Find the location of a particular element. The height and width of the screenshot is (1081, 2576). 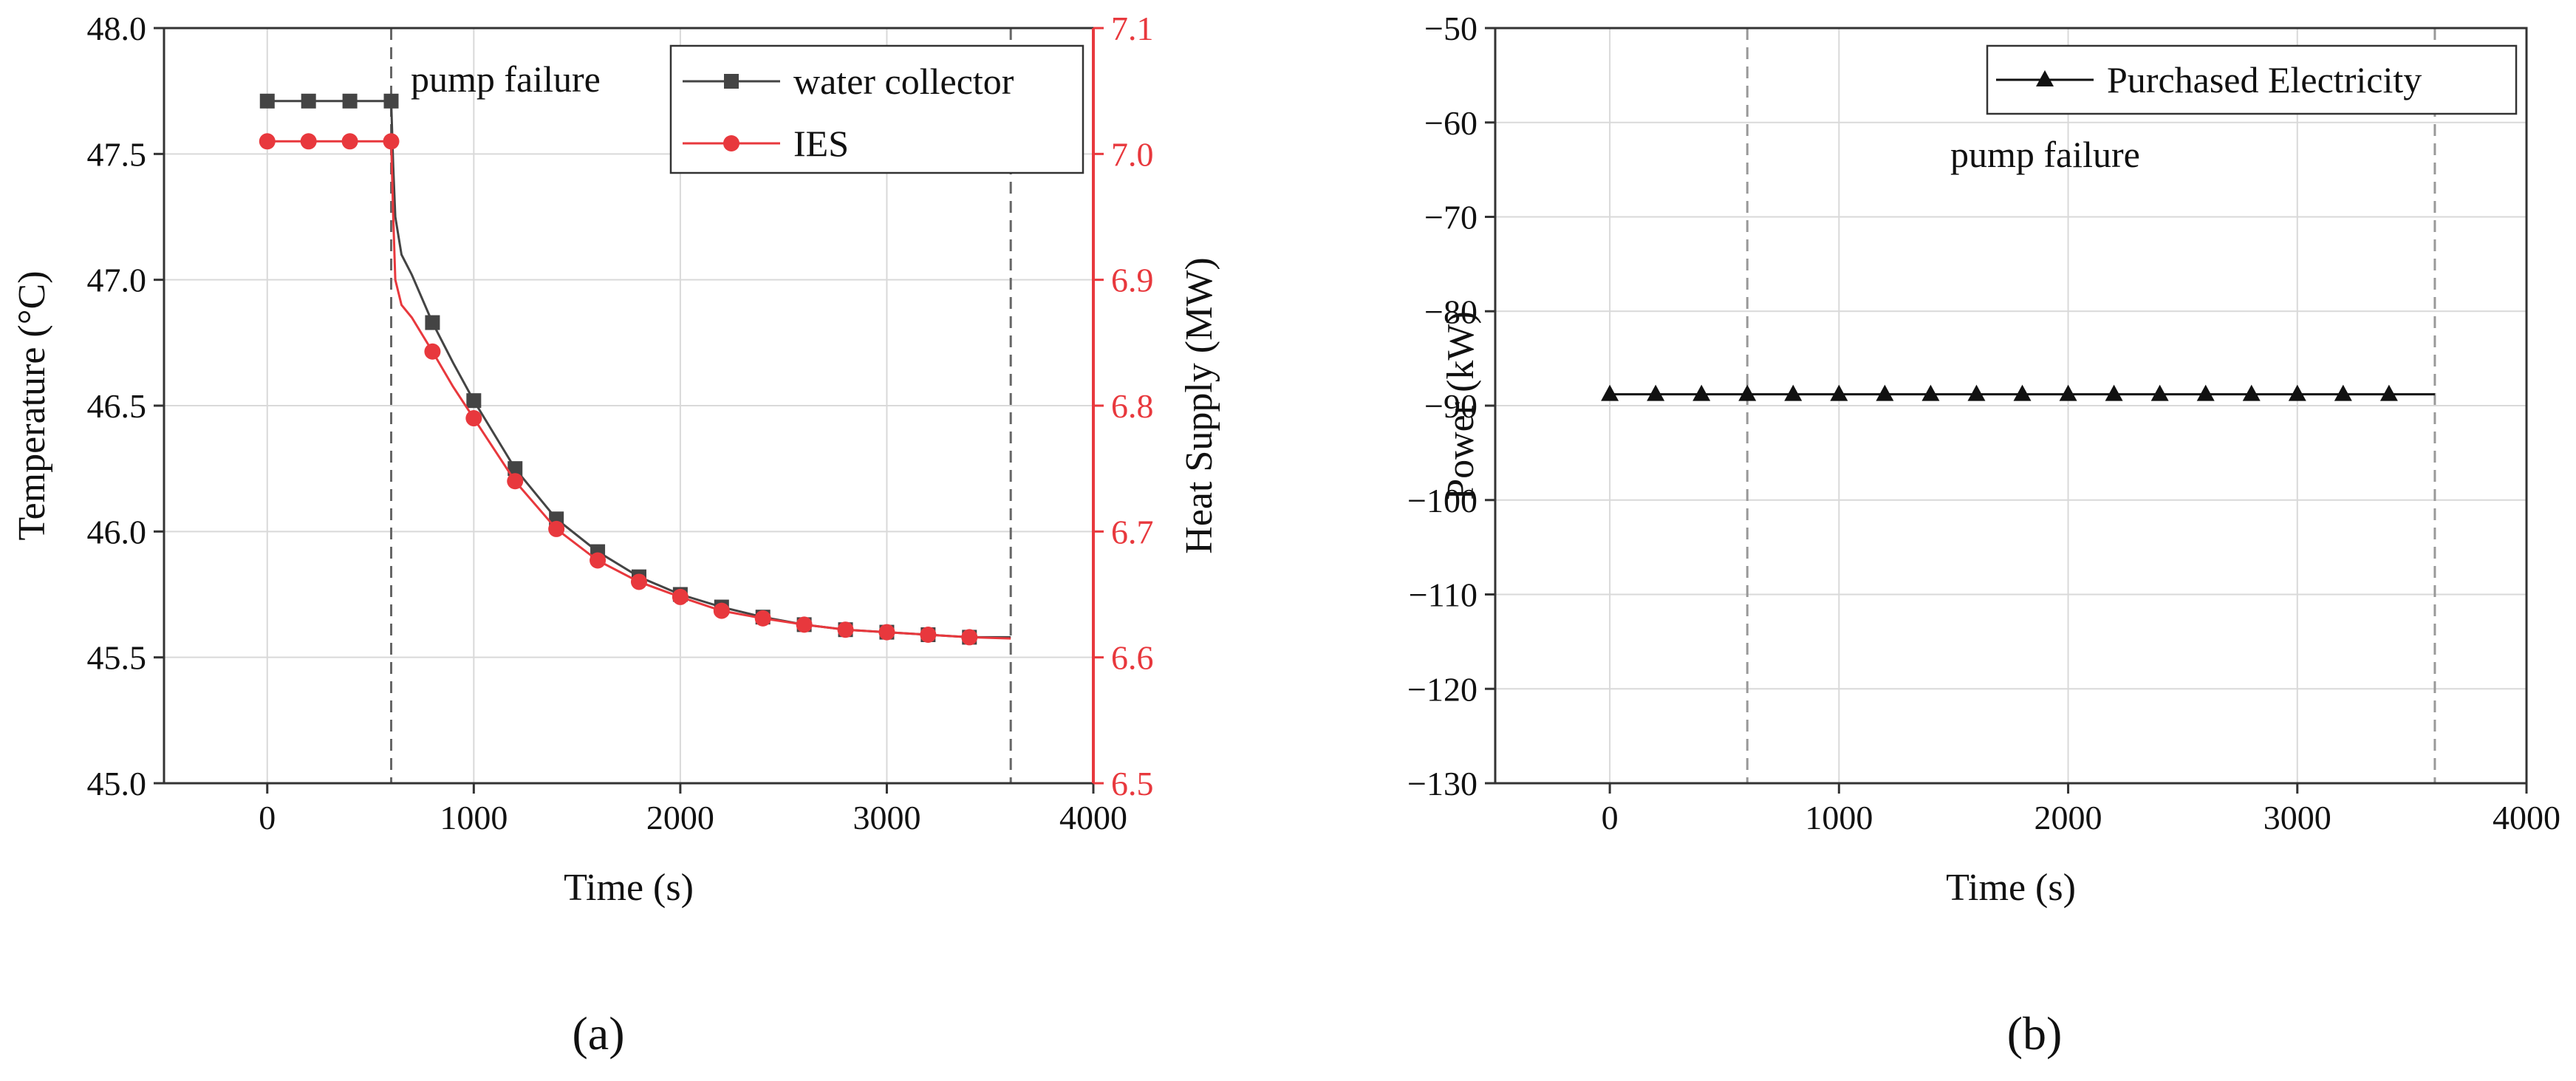

b-x-tick-label: 4000 is located at coordinates (2527, 817).